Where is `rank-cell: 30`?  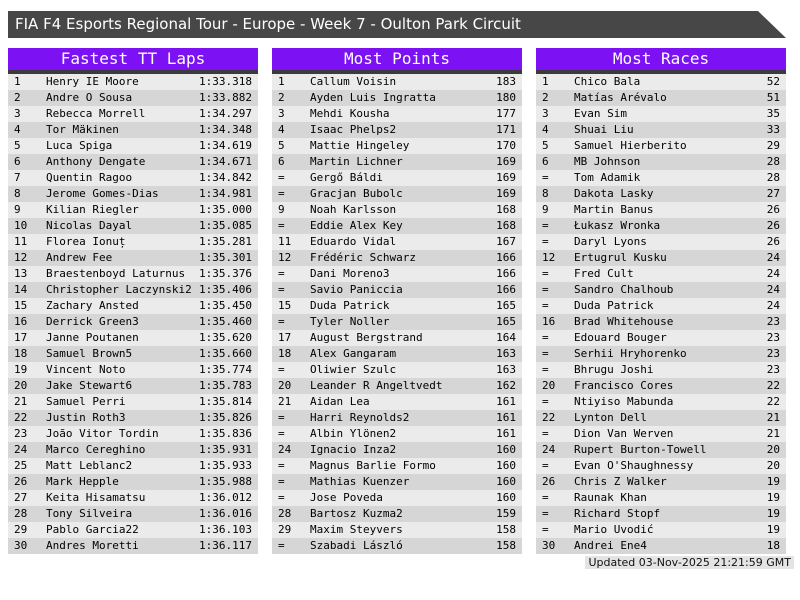 rank-cell: 30 is located at coordinates (21, 545).